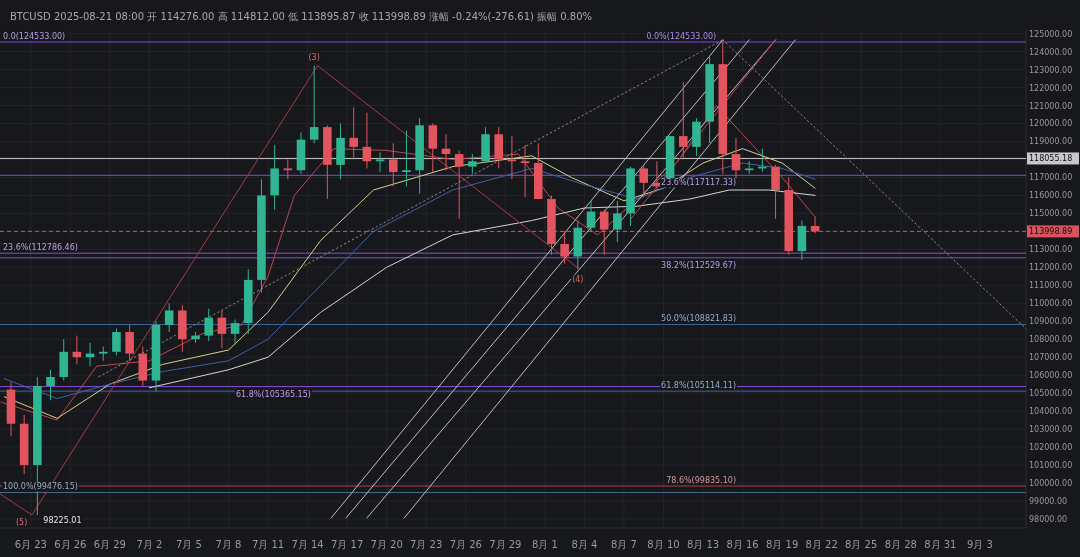 This screenshot has height=557, width=1080. What do you see at coordinates (1051, 466) in the screenshot?
I see `y-tick-label: 101000.00` at bounding box center [1051, 466].